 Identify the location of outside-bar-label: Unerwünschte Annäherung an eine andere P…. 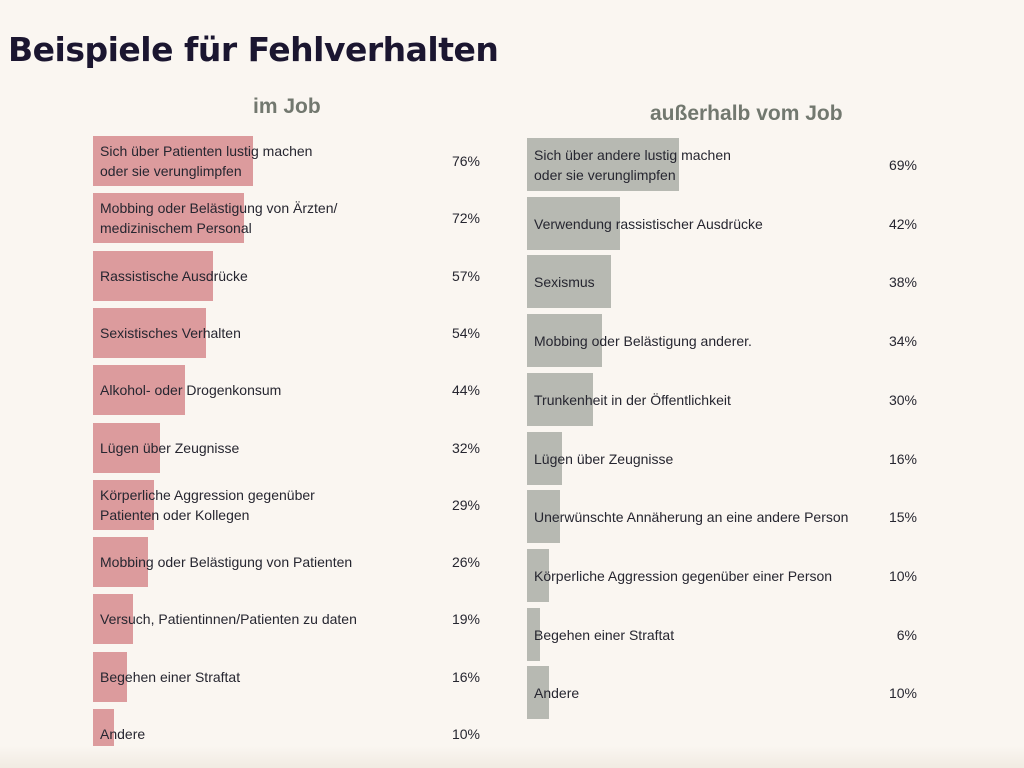
(691, 516).